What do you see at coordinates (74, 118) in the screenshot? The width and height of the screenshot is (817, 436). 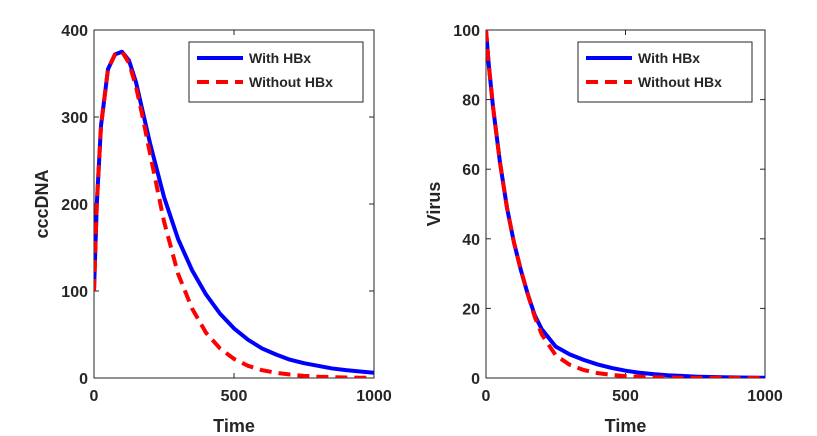 I see `cccdna-ytick-label: 300` at bounding box center [74, 118].